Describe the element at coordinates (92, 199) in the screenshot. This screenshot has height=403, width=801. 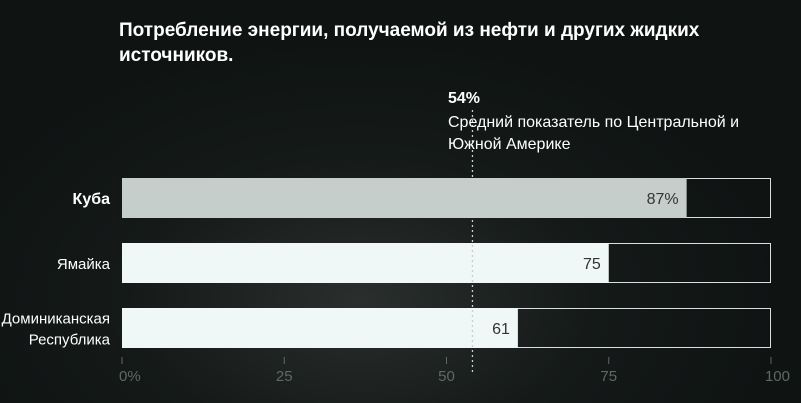
I see `category-label: Куба` at that location.